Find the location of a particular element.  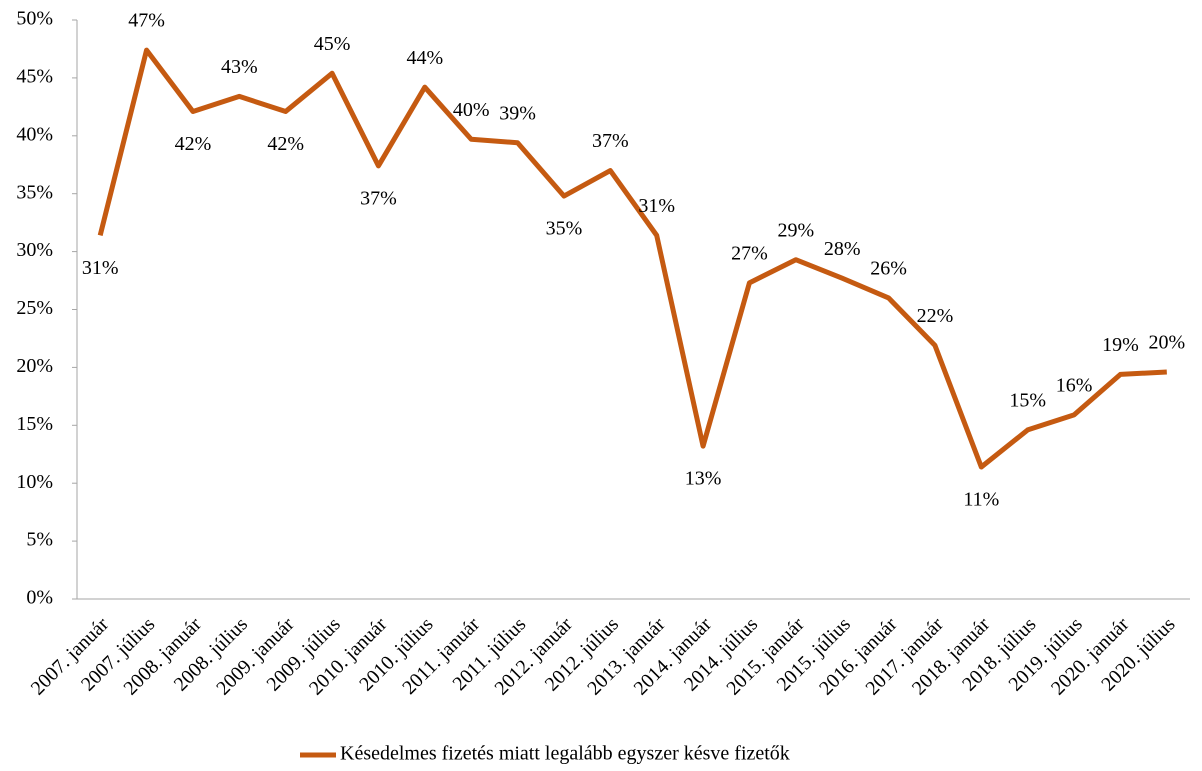

data-label: 20% is located at coordinates (1166, 343).